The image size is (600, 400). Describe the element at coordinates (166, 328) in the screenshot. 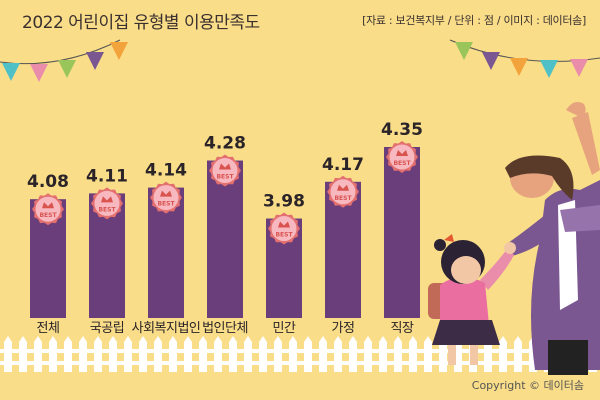

I see `category-label: 사회복지법인` at that location.